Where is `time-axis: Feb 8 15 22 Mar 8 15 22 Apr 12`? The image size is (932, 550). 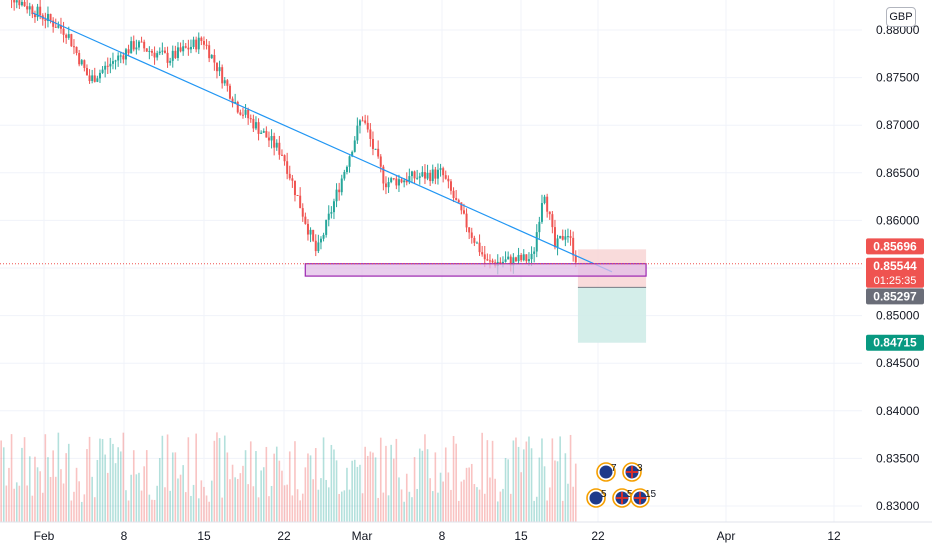
time-axis: Feb 8 15 22 Mar 8 15 22 Apr 12 is located at coordinates (466, 535).